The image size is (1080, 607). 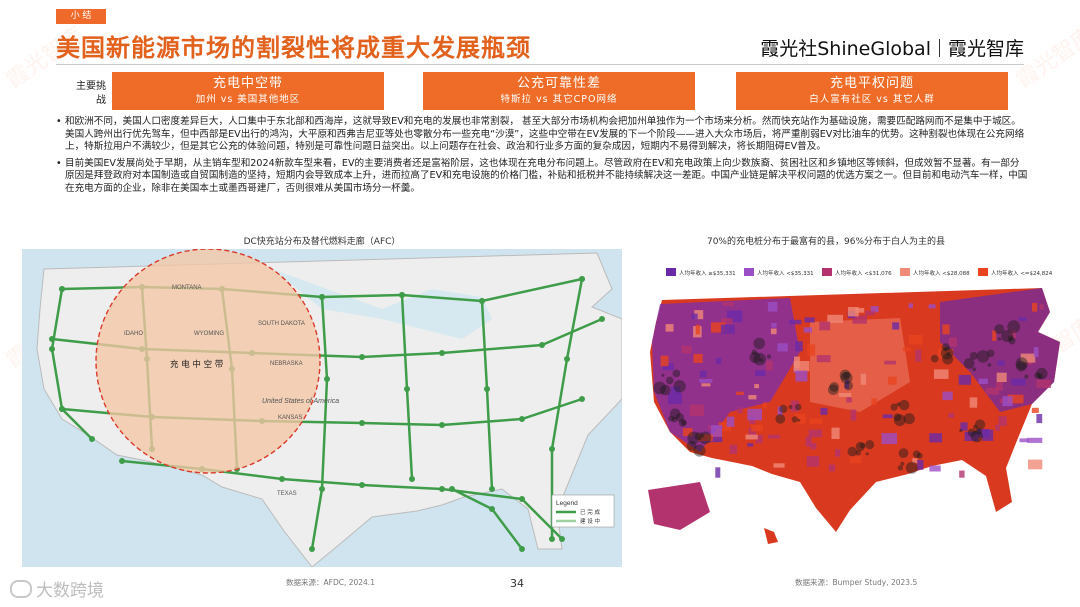 What do you see at coordinates (81, 16) in the screenshot?
I see `section-tag: 小 结` at bounding box center [81, 16].